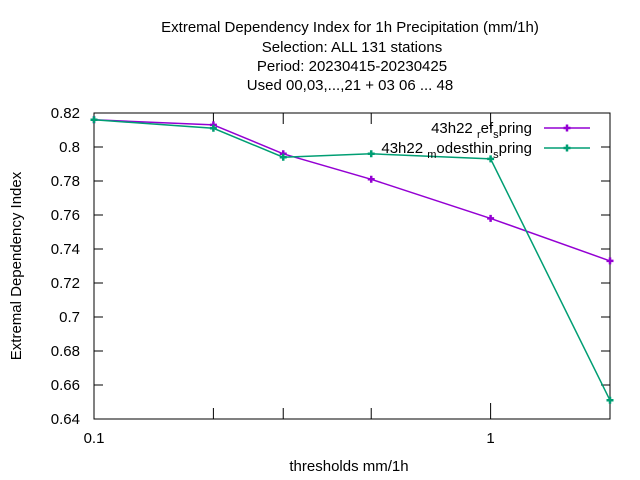  I want to click on legend-label-0: 43h22 refspring, so click(481, 130).